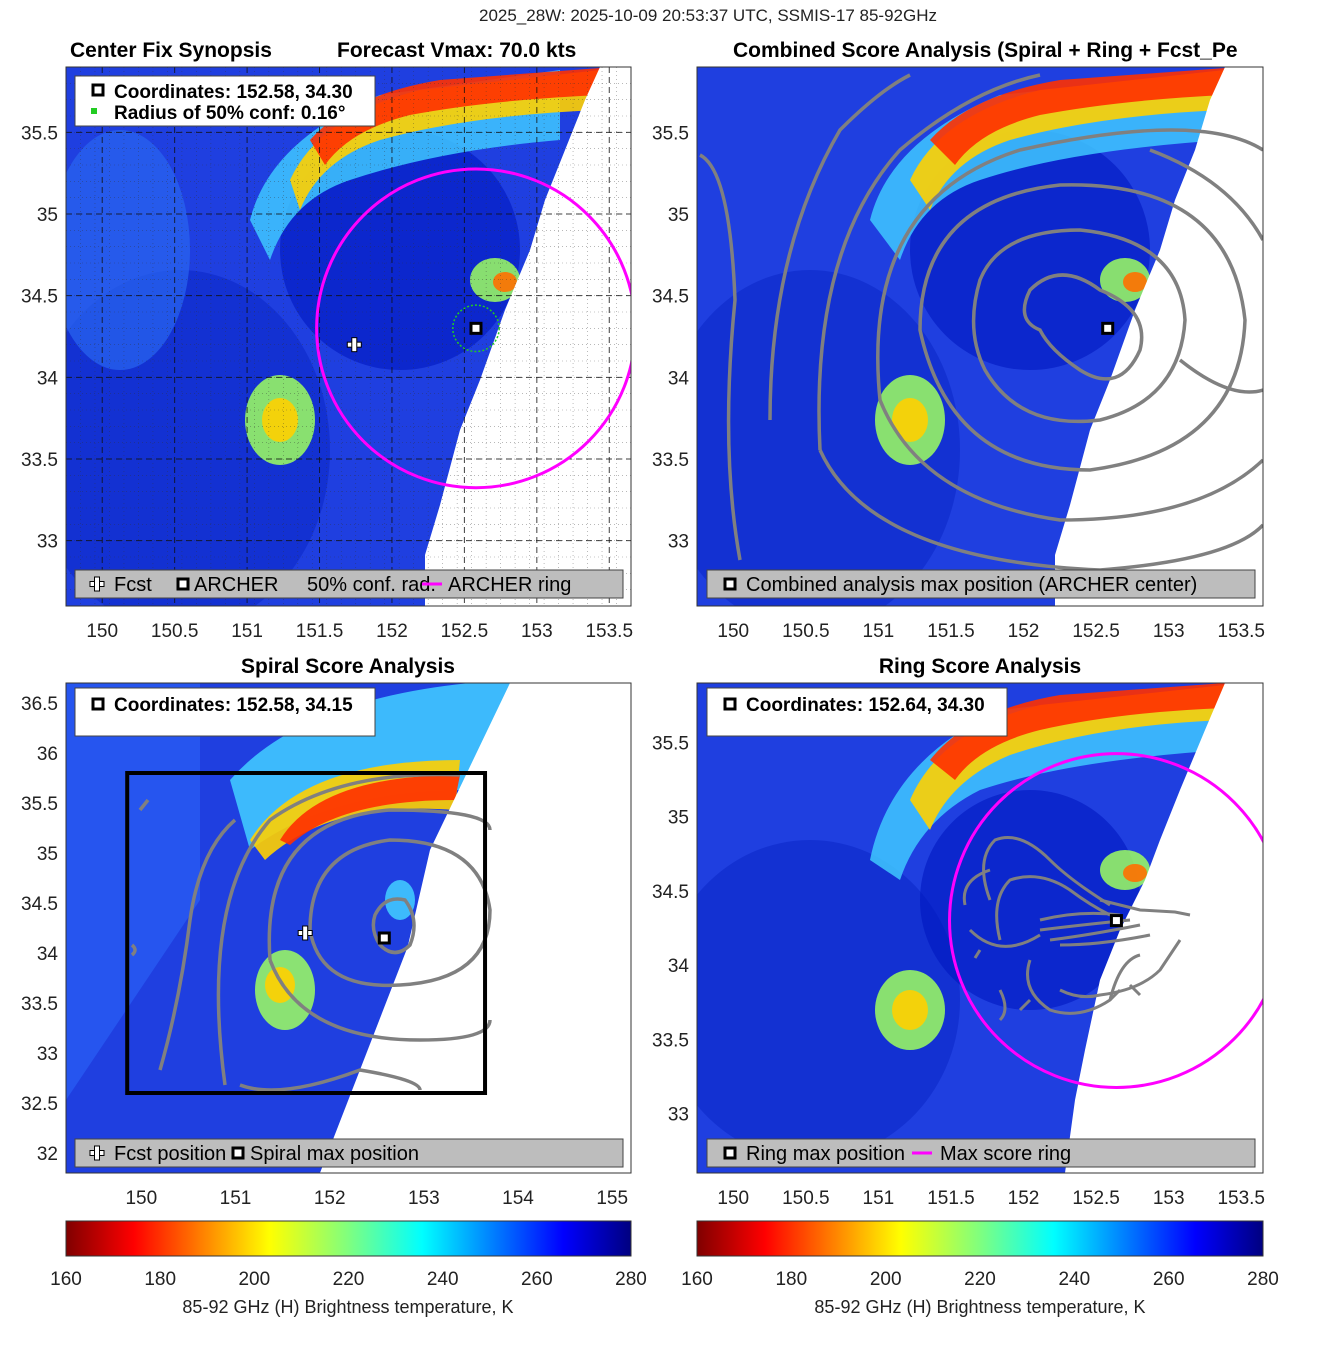 The width and height of the screenshot is (1317, 1350). Describe the element at coordinates (1263, 1279) in the screenshot. I see `colorbar-1-tick-6: 280` at that location.